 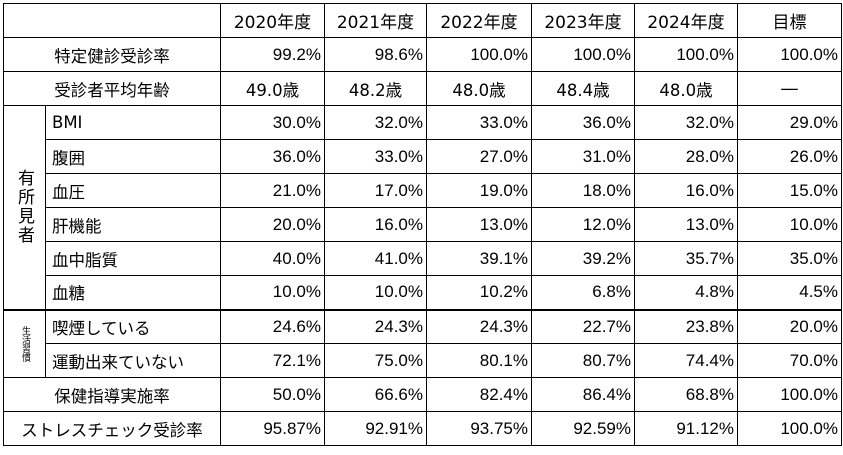 I want to click on table-cell: 93.75%, so click(x=479, y=428).